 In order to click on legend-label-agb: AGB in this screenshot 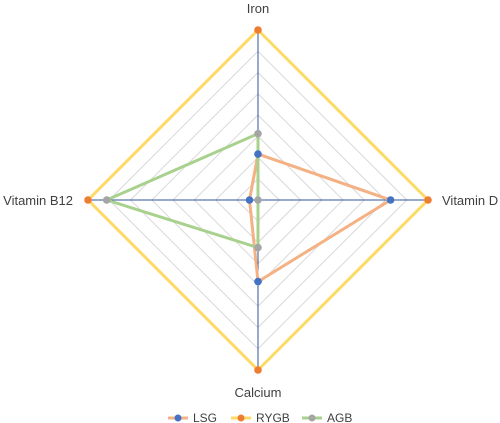, I will do `click(339, 417)`.